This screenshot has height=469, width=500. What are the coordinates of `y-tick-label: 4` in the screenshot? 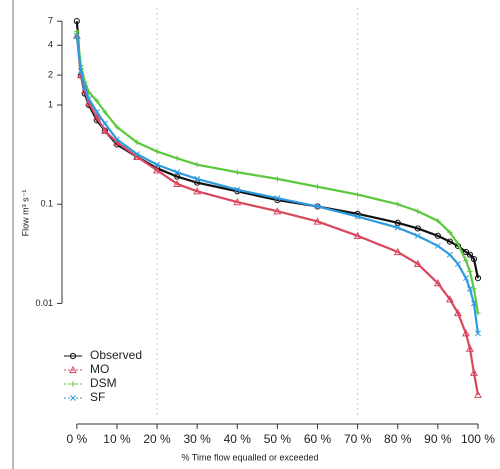 It's located at (50, 45).